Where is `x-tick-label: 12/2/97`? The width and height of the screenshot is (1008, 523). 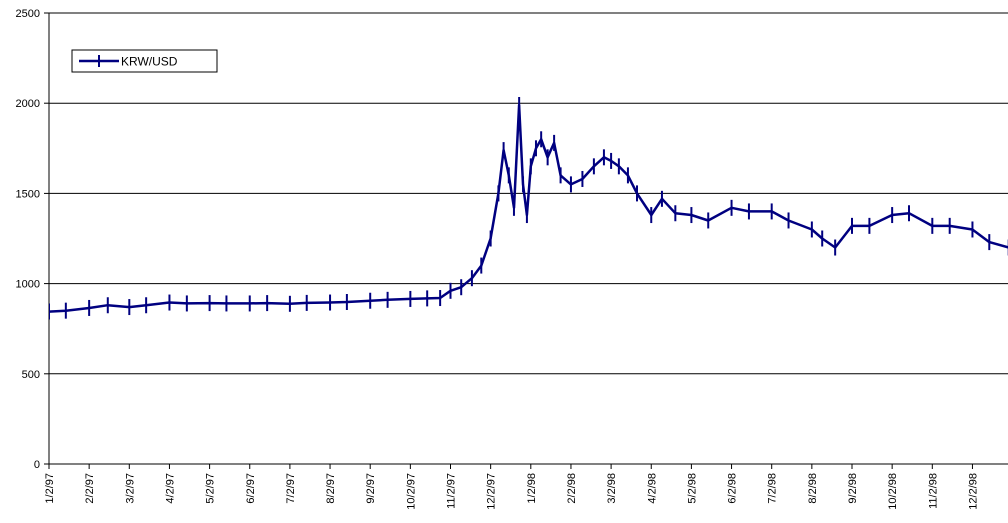
x-tick-label: 12/2/97 is located at coordinates (492, 491).